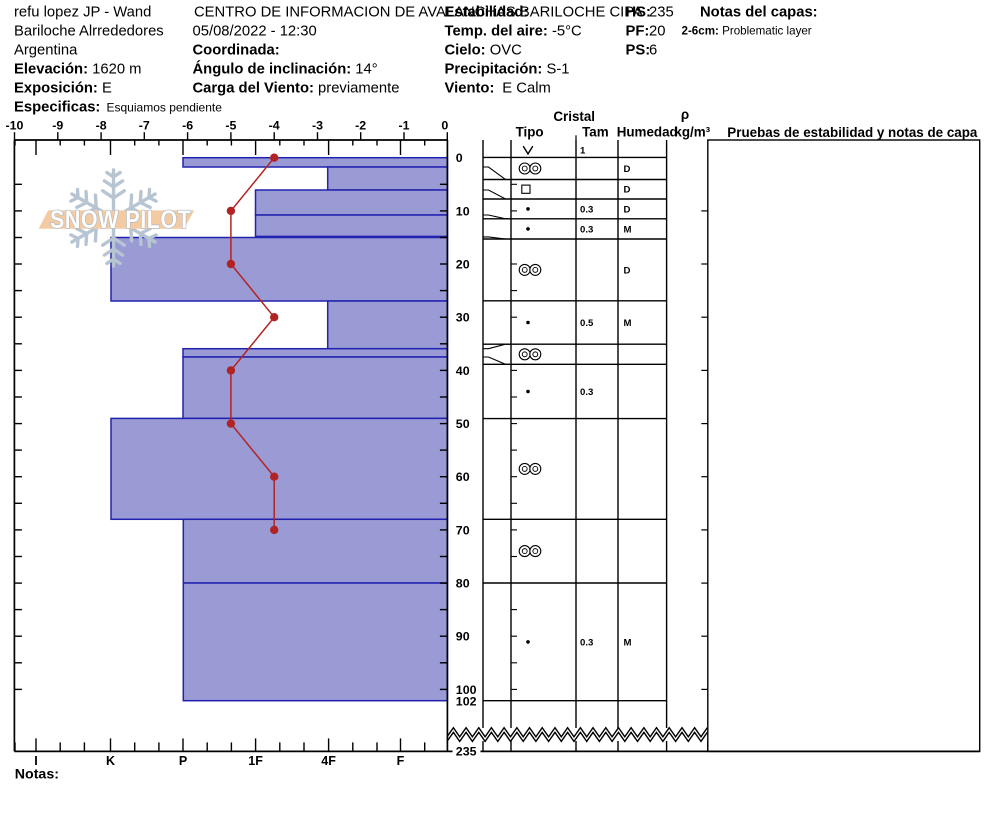 Image resolution: width=994 pixels, height=840 pixels. Describe the element at coordinates (852, 132) in the screenshot. I see `svg-text:Pruebas de estabilidad y notas: Pruebas de estabilidad y notas de capa` at that location.